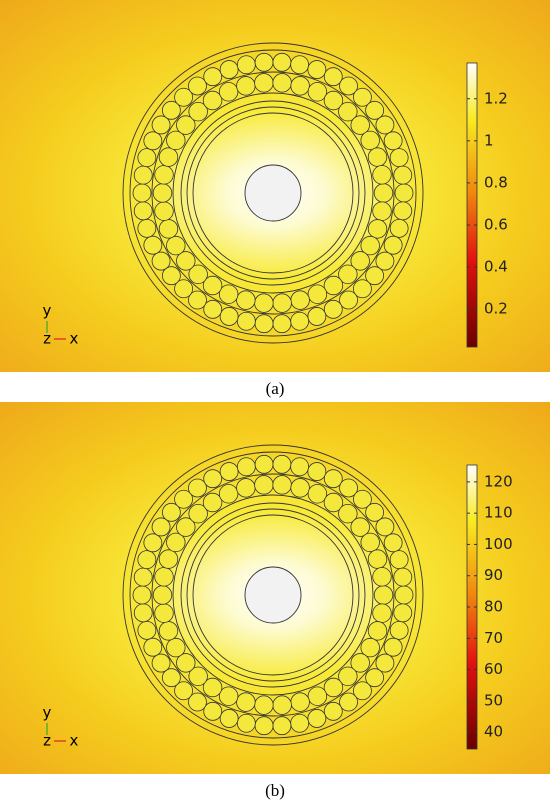 Image resolution: width=550 pixels, height=809 pixels. I want to click on core, so click(273, 193).